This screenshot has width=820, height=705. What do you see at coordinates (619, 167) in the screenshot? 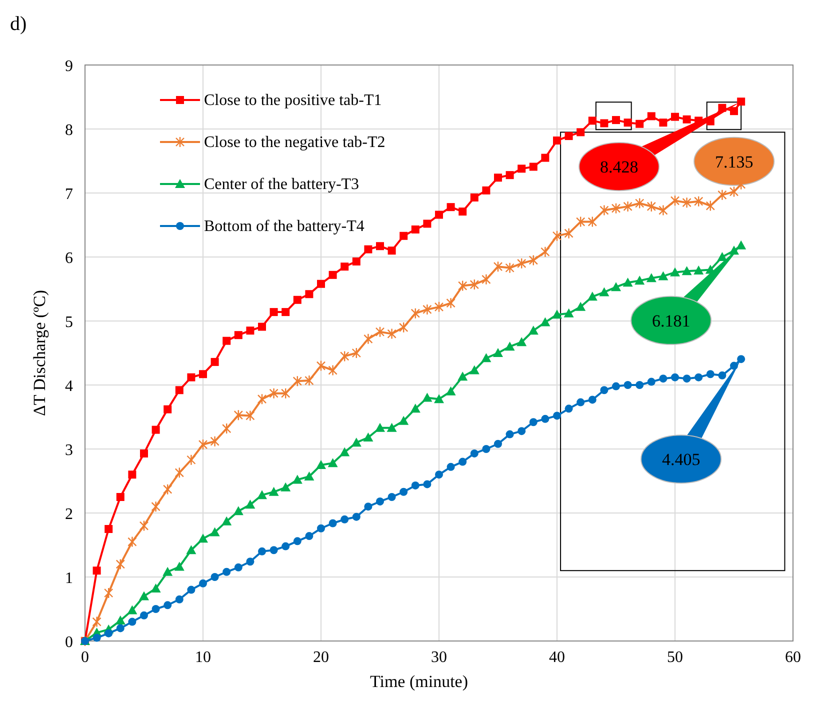
I see `annotation: 8.428` at bounding box center [619, 167].